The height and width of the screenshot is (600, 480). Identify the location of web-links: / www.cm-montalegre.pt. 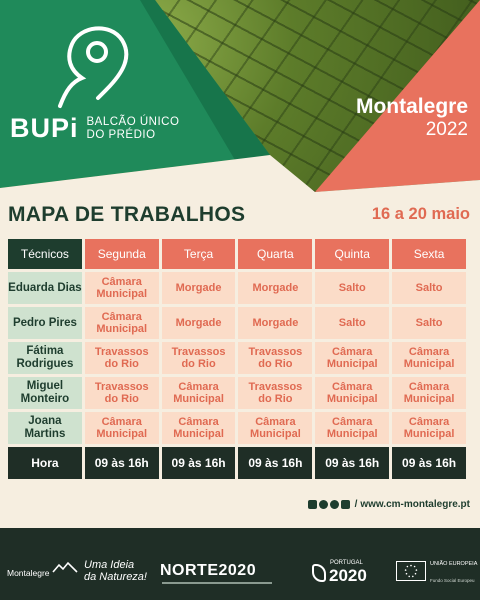
(388, 504).